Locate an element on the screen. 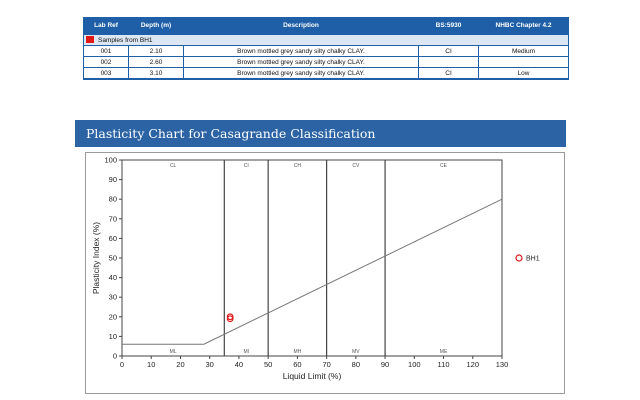  group-label: Samples from BH1 is located at coordinates (125, 40).